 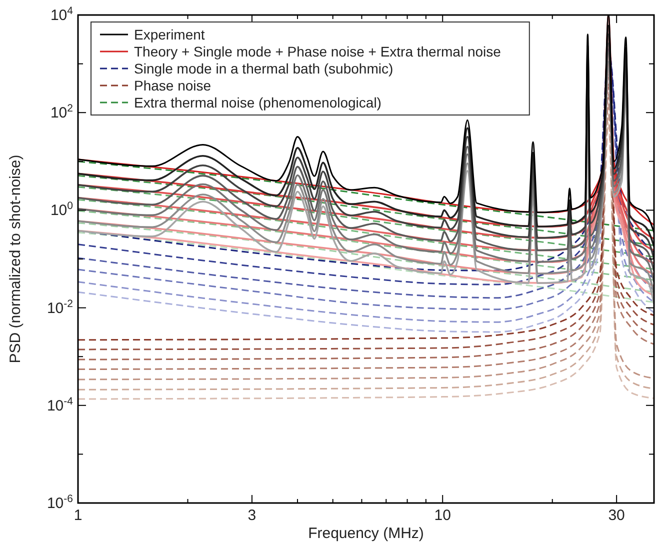 I want to click on y-axis-title: PSD (normalized to shot-noise), so click(x=15, y=259).